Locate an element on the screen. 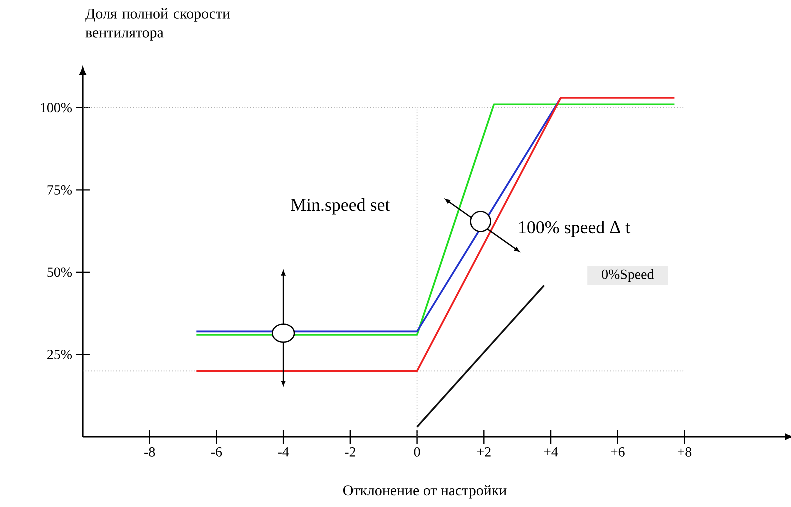 The width and height of the screenshot is (791, 507). x-tick-label: -2 is located at coordinates (350, 452).